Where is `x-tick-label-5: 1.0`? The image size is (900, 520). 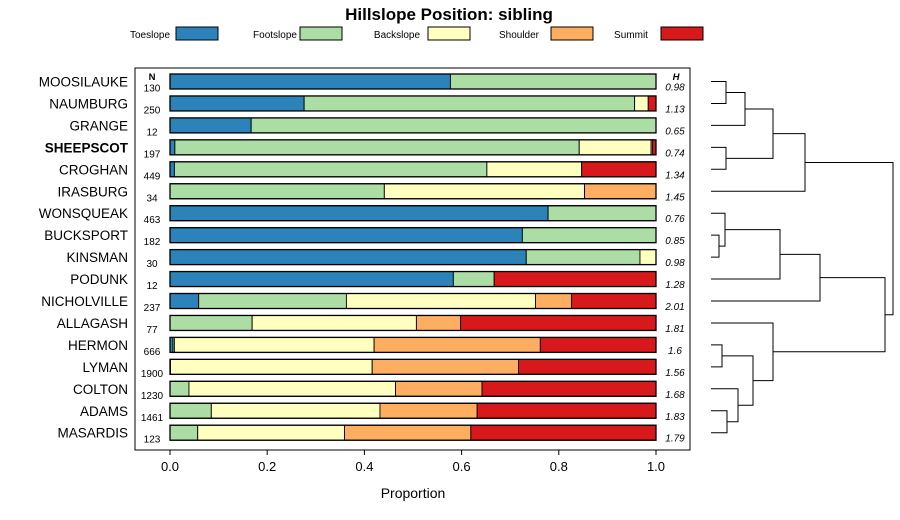
x-tick-label-5: 1.0 is located at coordinates (656, 466).